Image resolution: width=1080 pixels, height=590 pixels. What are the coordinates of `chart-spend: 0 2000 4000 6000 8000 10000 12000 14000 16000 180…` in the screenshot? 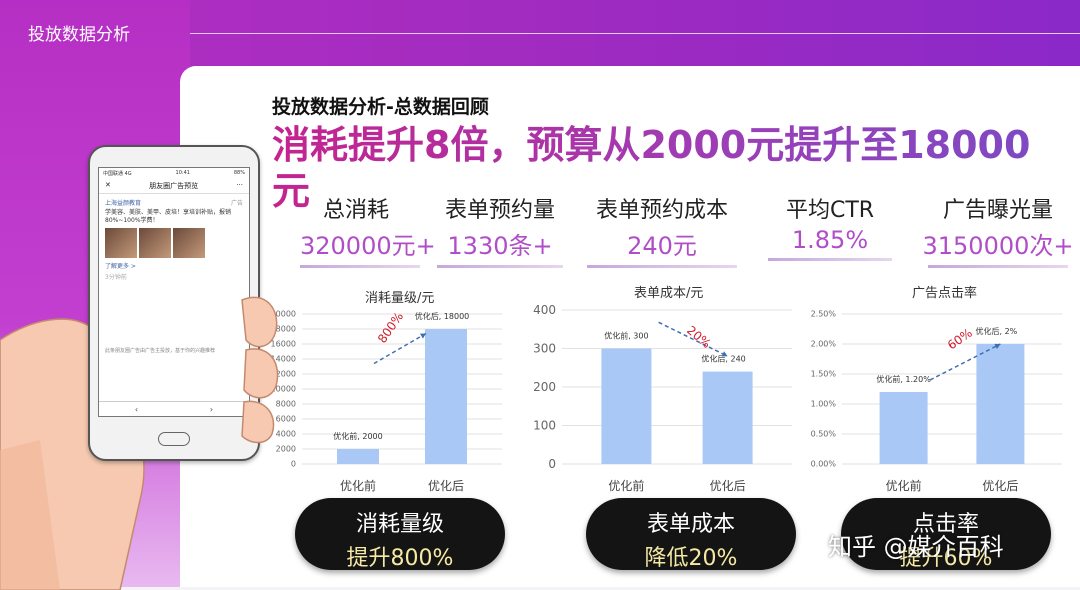 It's located at (386, 401).